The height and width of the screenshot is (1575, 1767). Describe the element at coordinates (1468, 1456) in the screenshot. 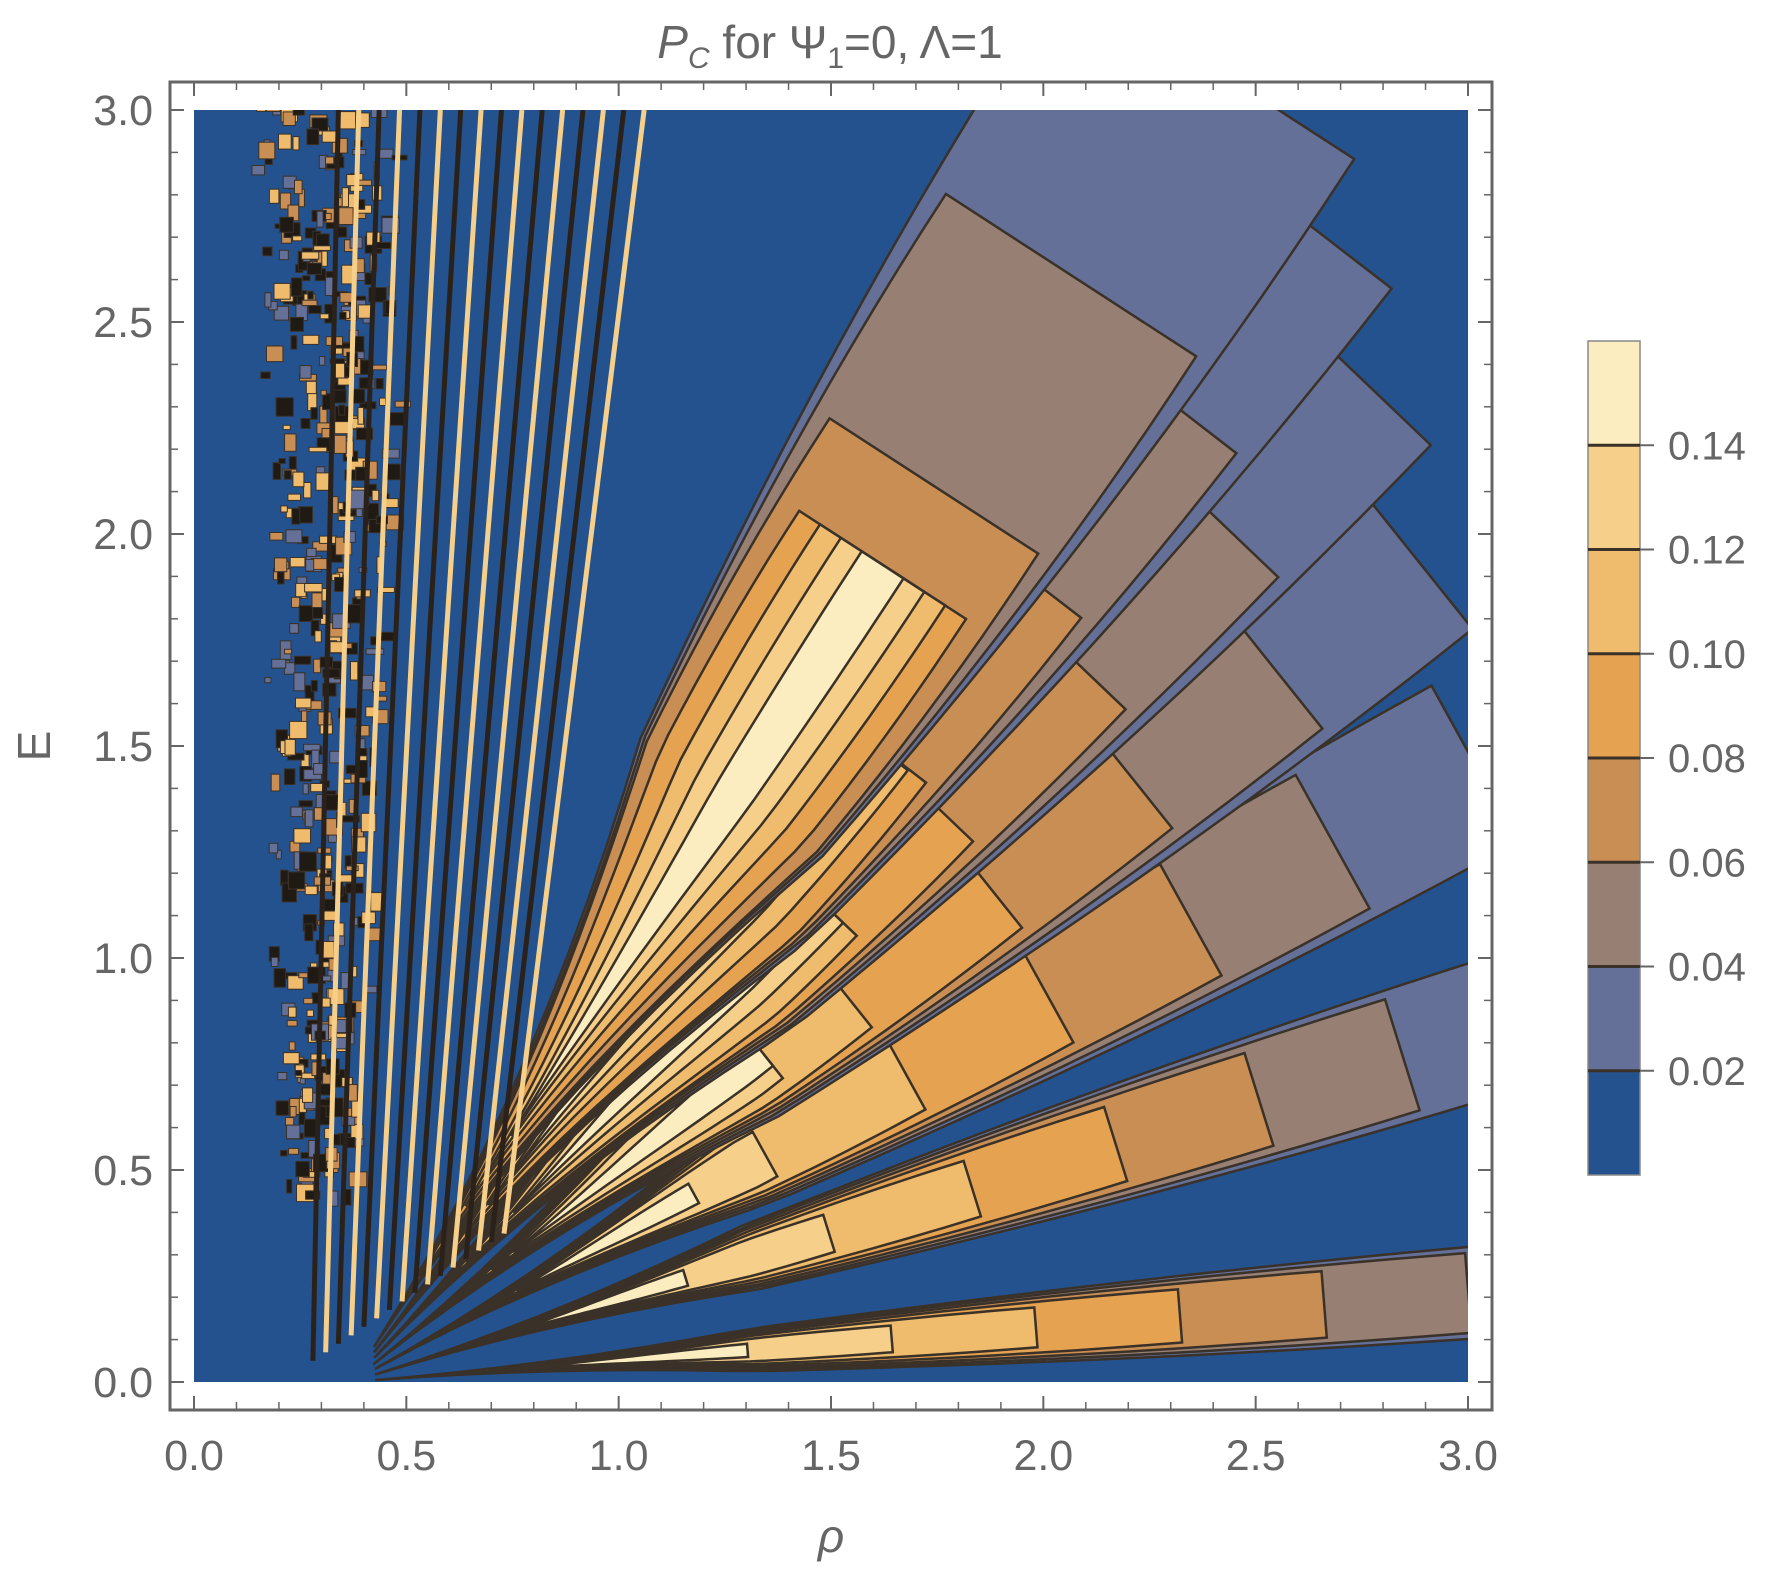

I see `x-tick-label: 3.0` at that location.